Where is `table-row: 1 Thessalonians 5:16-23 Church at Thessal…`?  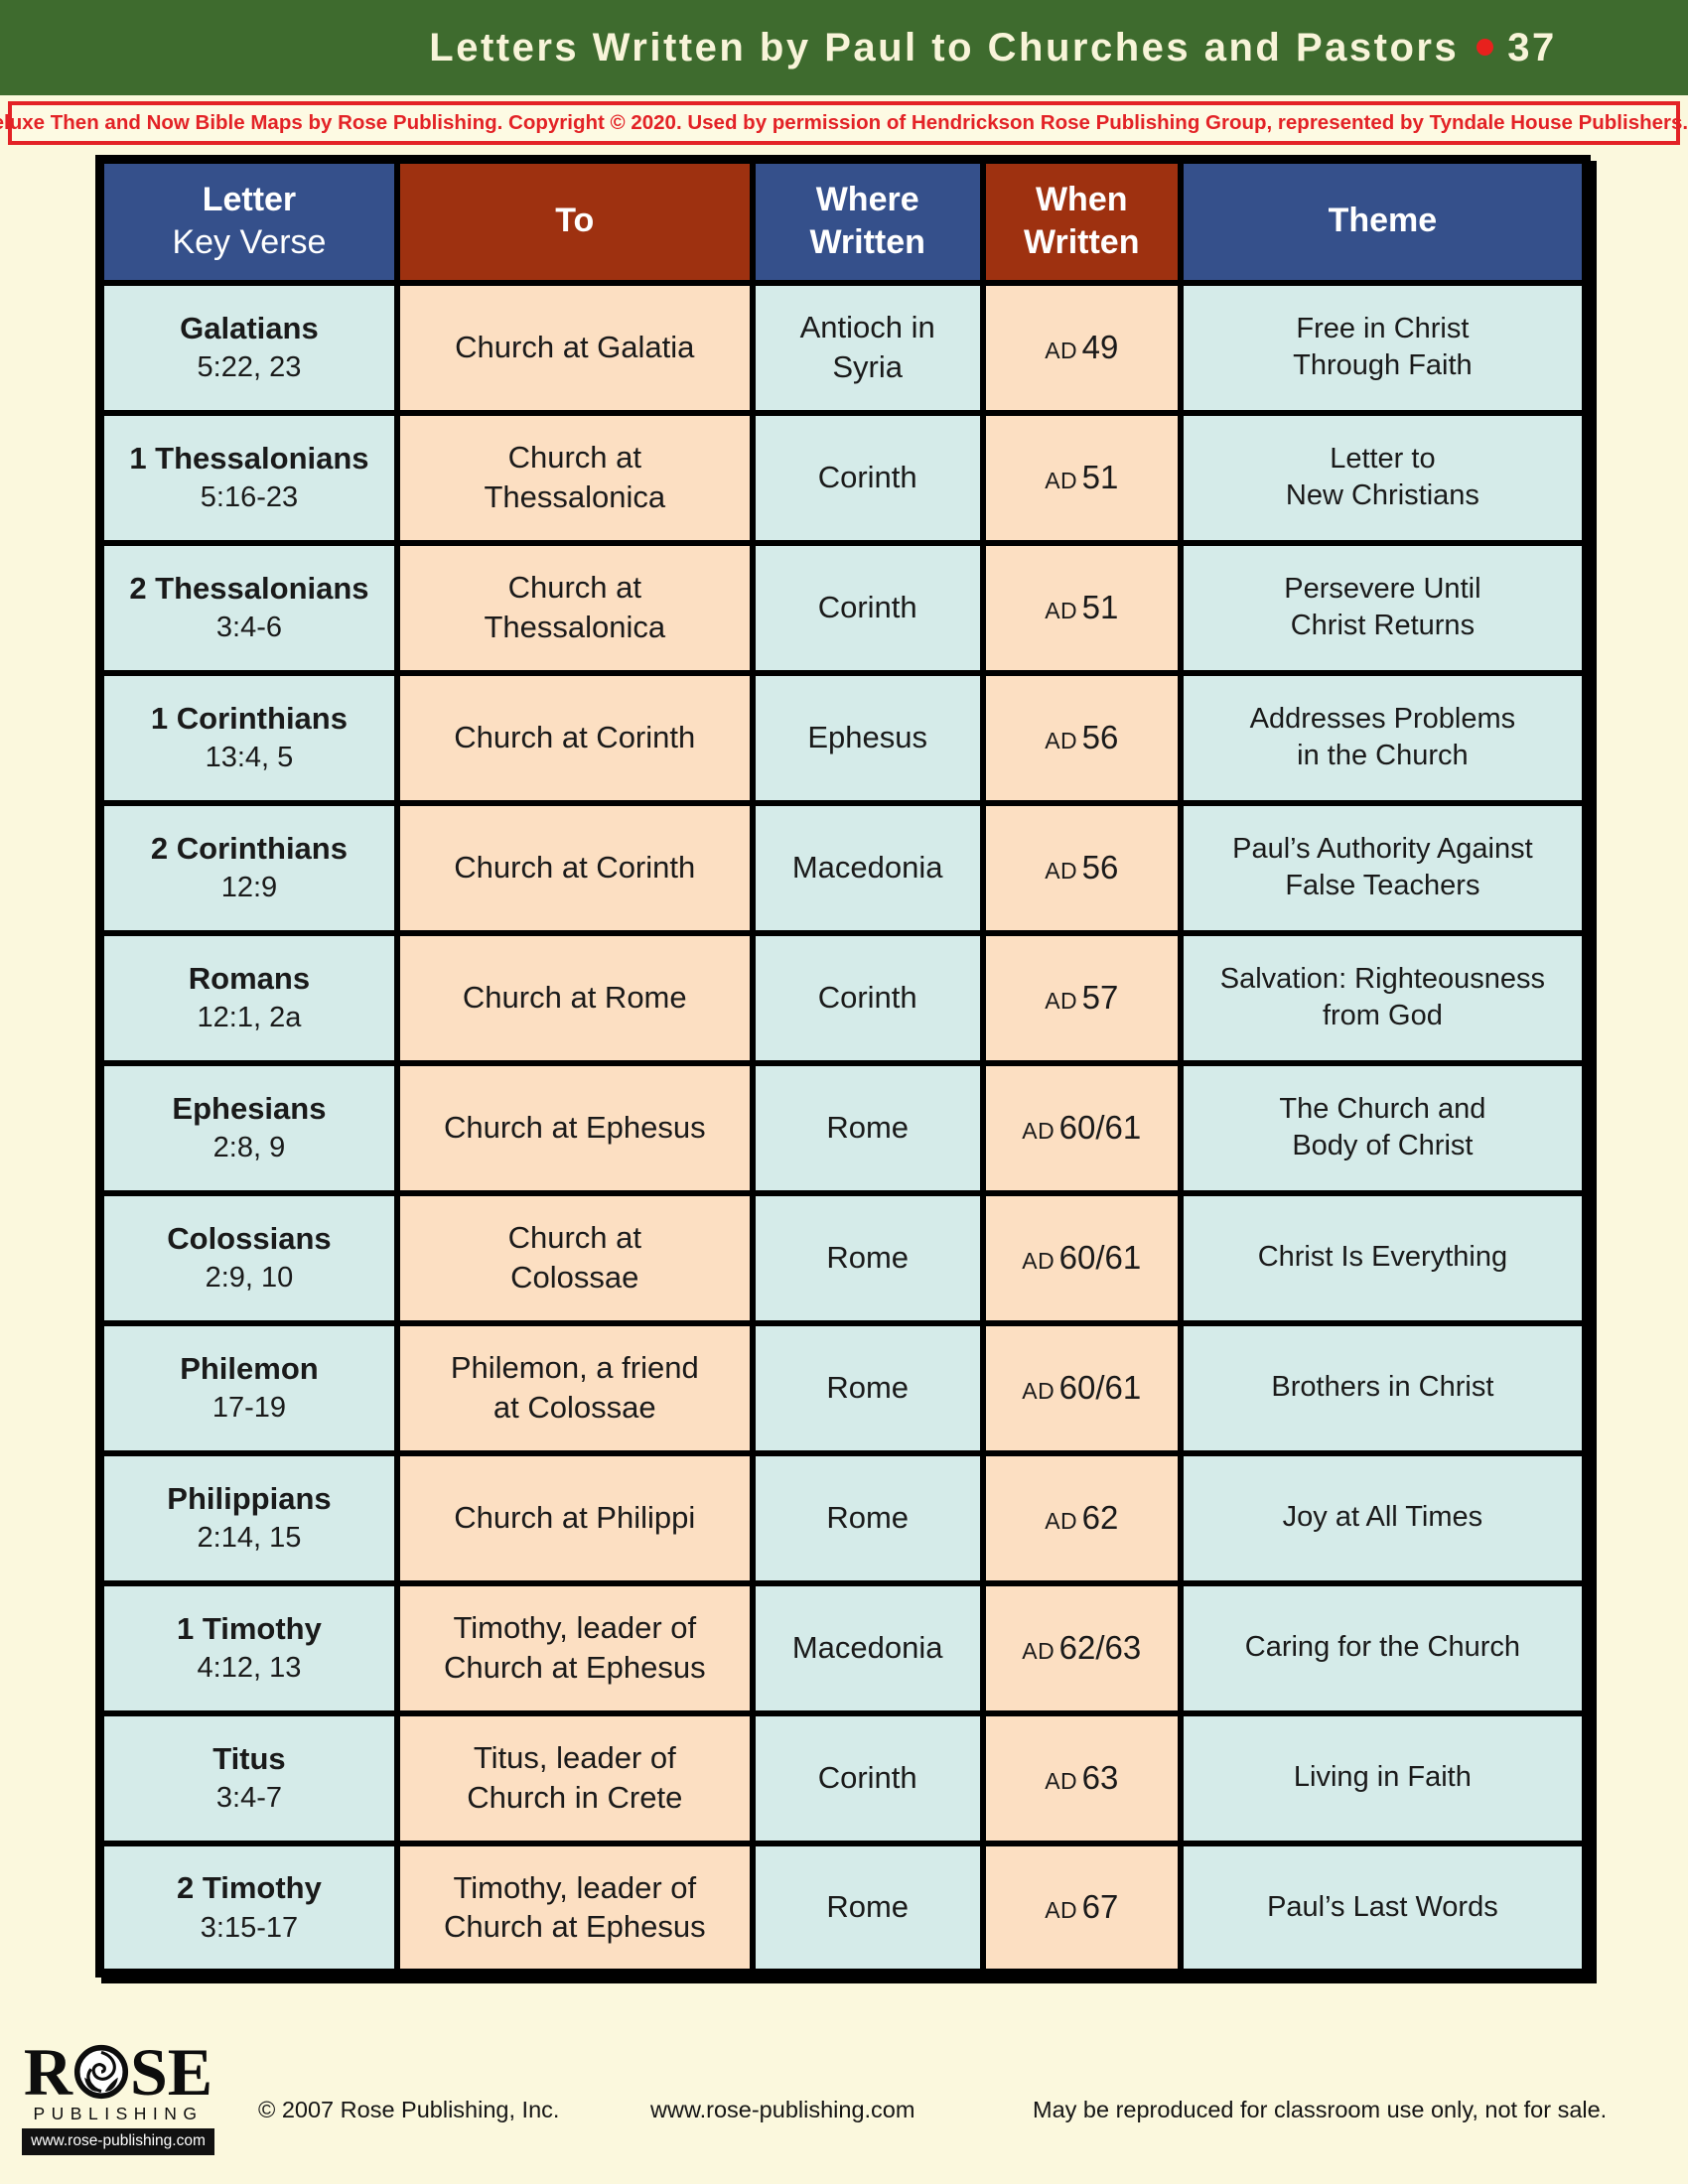 table-row: 1 Thessalonians 5:16-23 Church at Thessal… is located at coordinates (843, 477).